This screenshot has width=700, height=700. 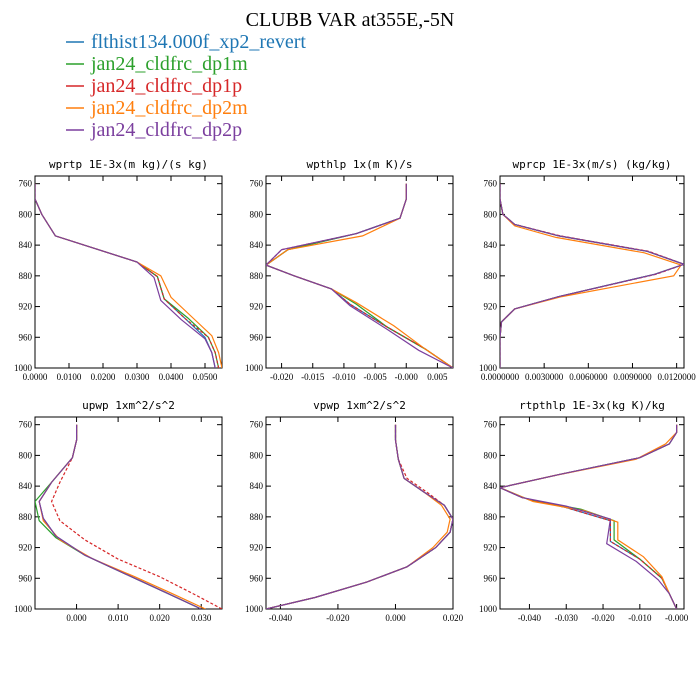 What do you see at coordinates (166, 86) in the screenshot?
I see `legend-label: jan24_cldfrc_dp1p` at bounding box center [166, 86].